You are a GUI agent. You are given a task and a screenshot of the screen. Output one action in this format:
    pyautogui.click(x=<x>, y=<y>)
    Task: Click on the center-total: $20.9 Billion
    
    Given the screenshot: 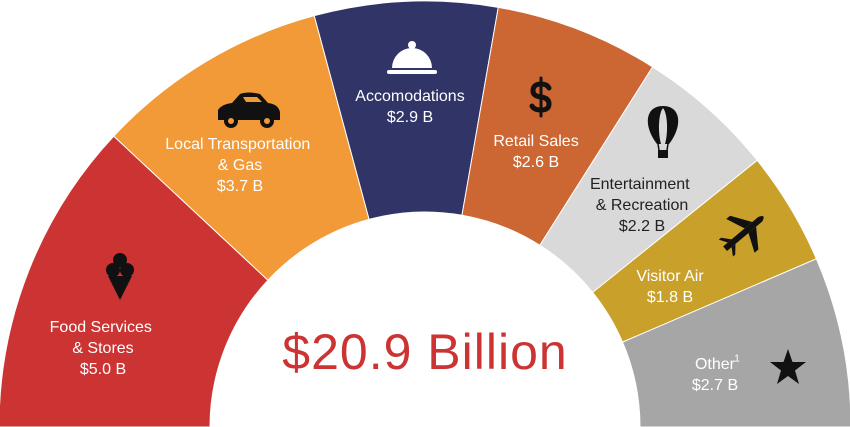 What is the action you would take?
    pyautogui.click(x=424, y=352)
    